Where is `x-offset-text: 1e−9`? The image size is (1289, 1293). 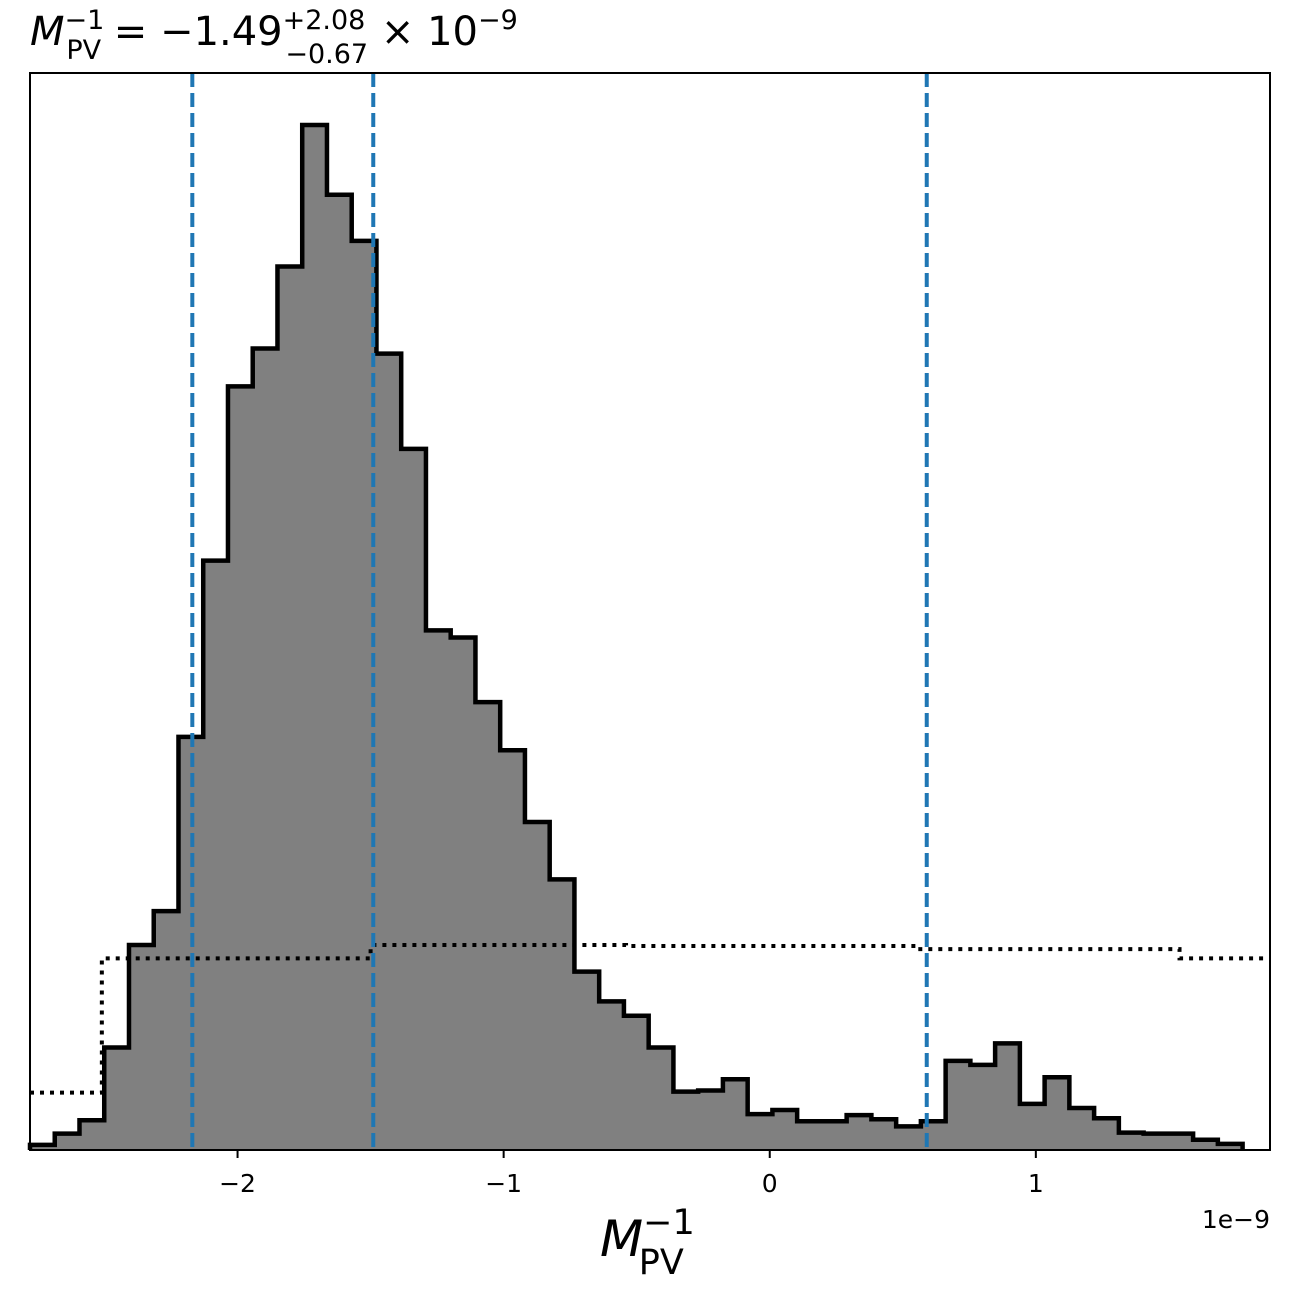 x-offset-text: 1e−9 is located at coordinates (1236, 1219).